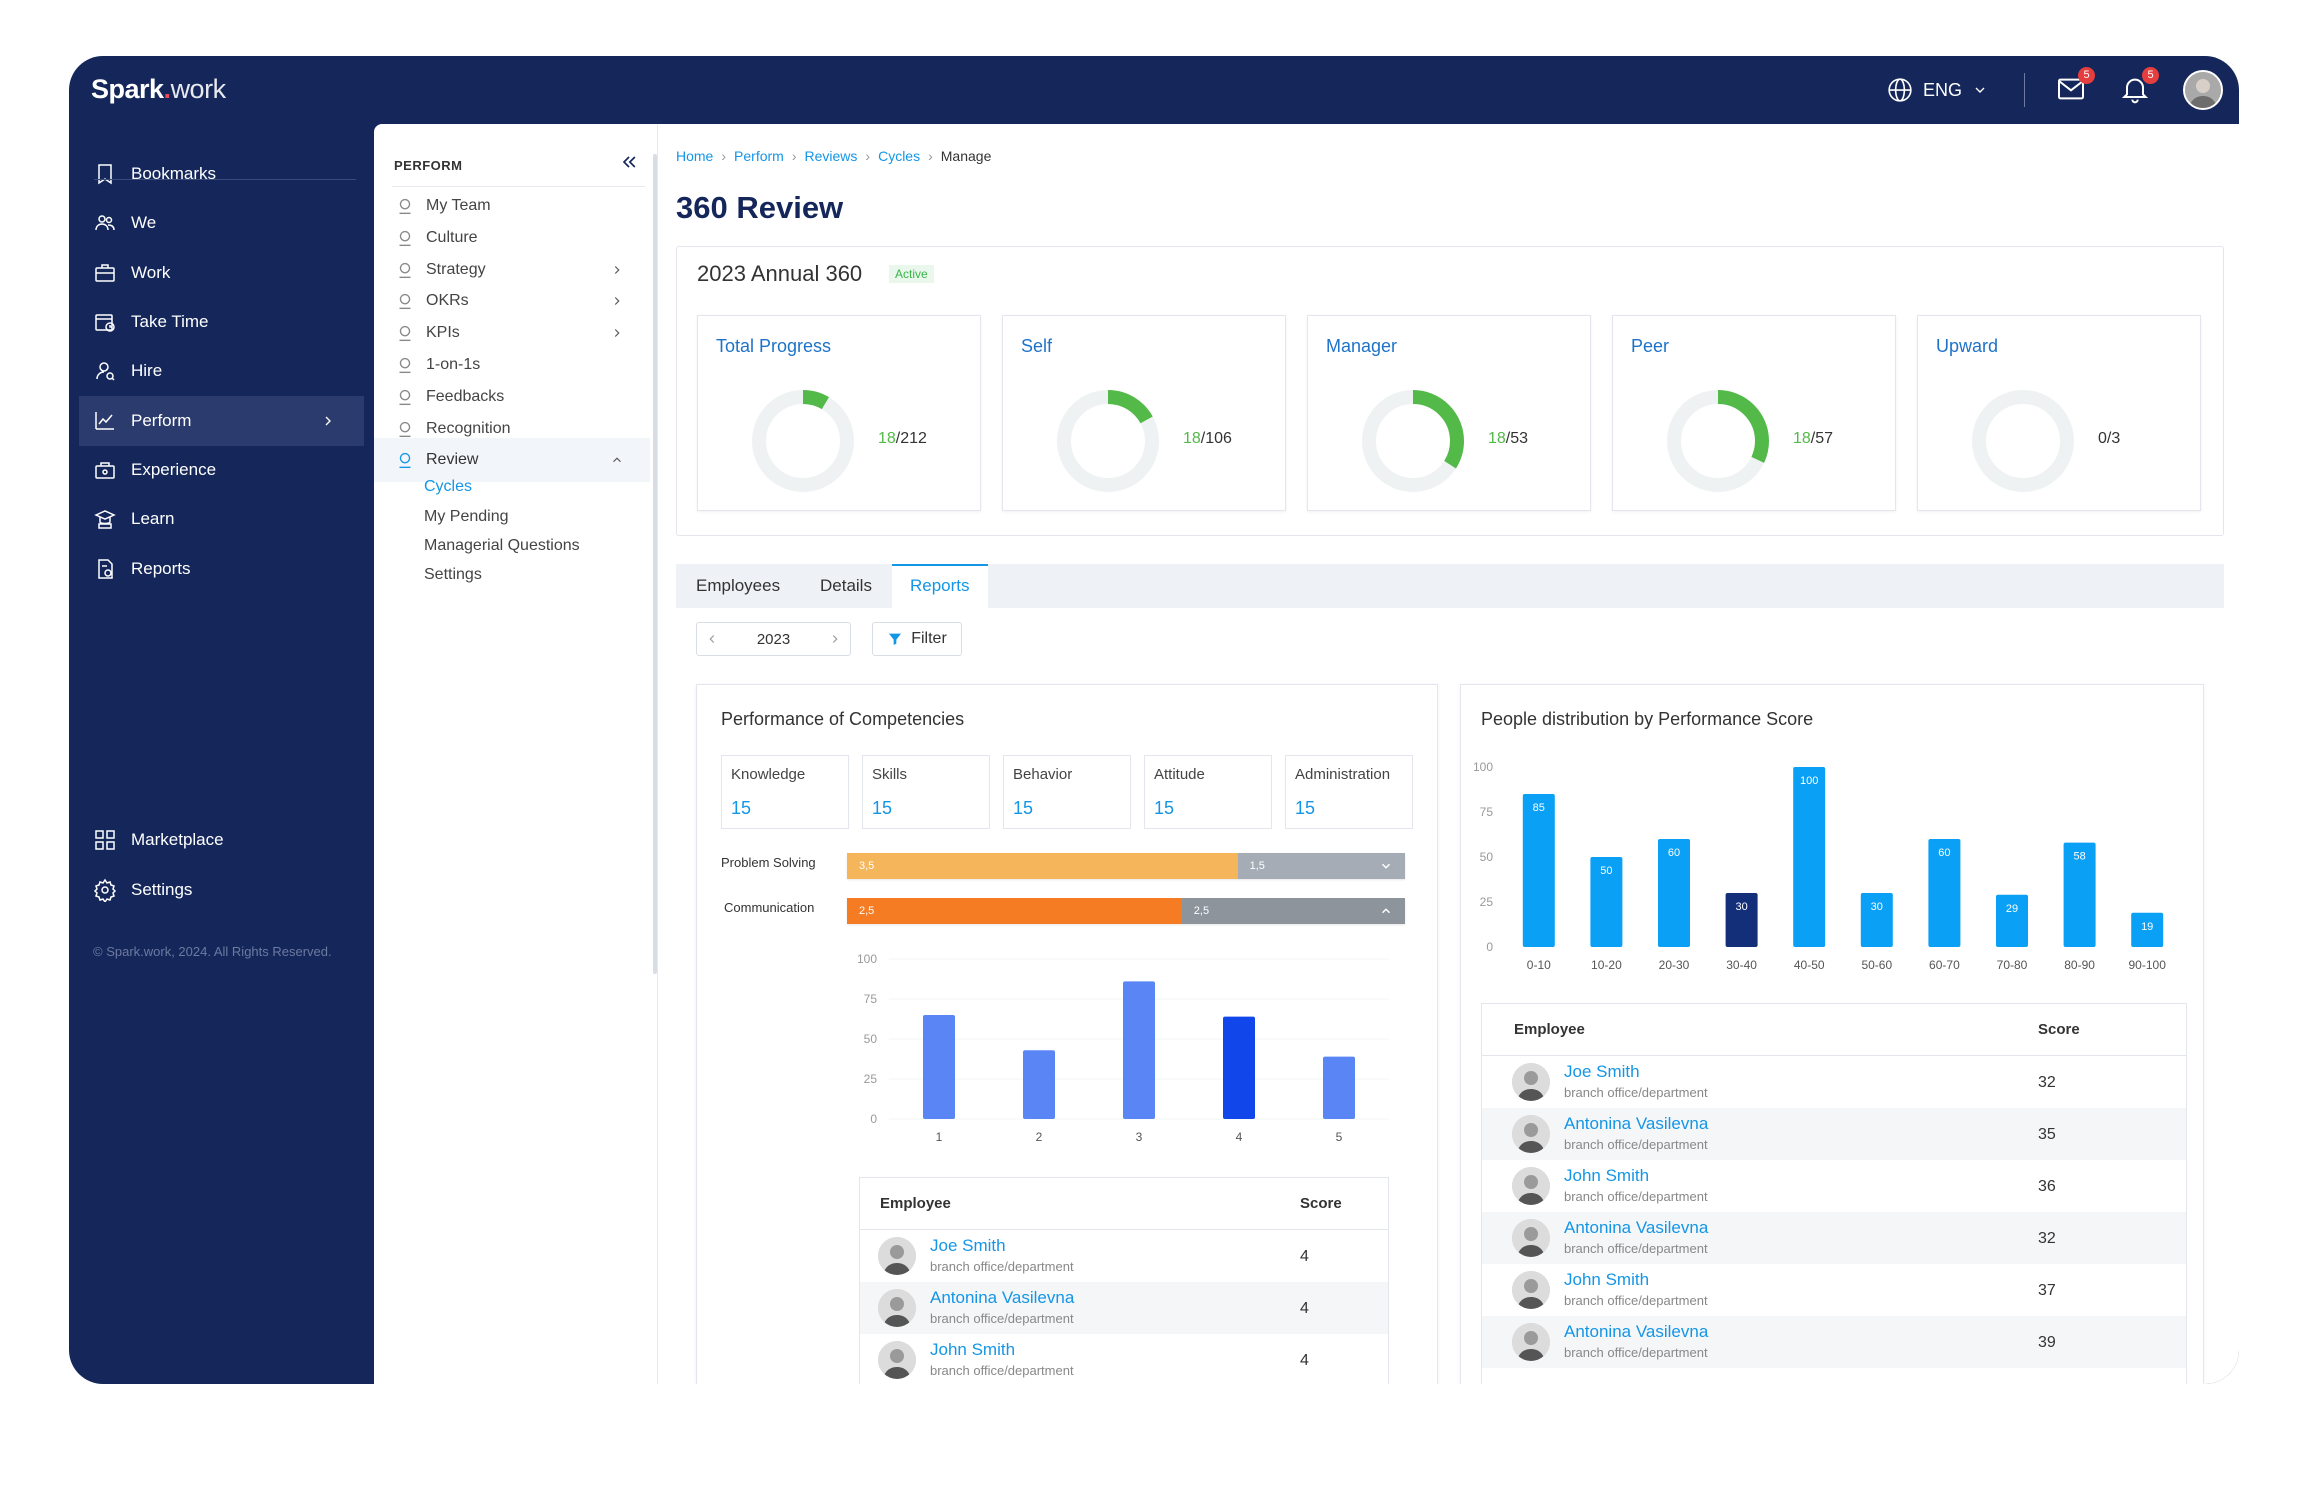 This screenshot has height=1507, width=2304. Describe the element at coordinates (917, 639) in the screenshot. I see `filter-button: Filter` at that location.